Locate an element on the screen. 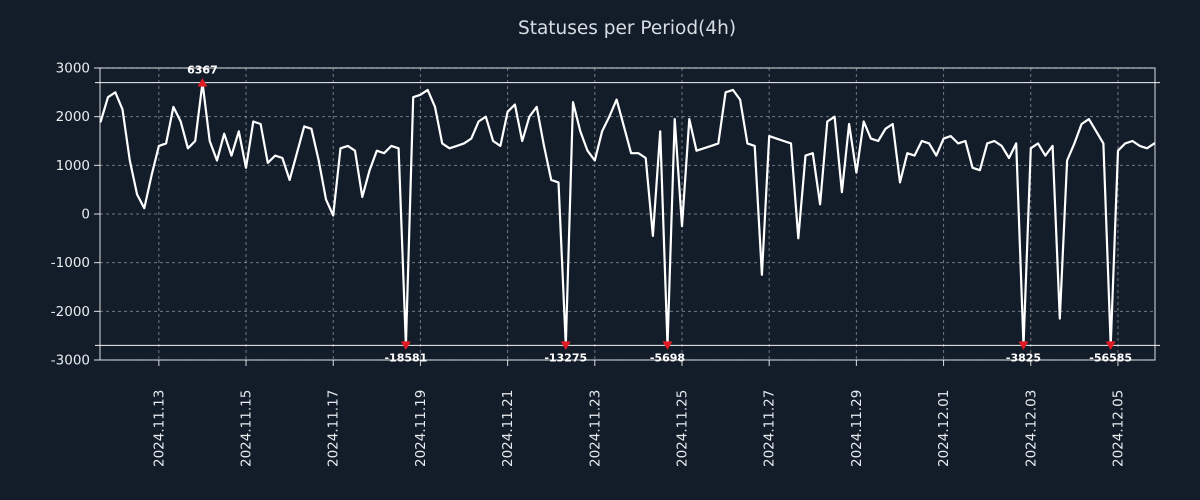 Image resolution: width=1200 pixels, height=500 pixels. x-tick-label: 2024.11.25 is located at coordinates (682, 428).